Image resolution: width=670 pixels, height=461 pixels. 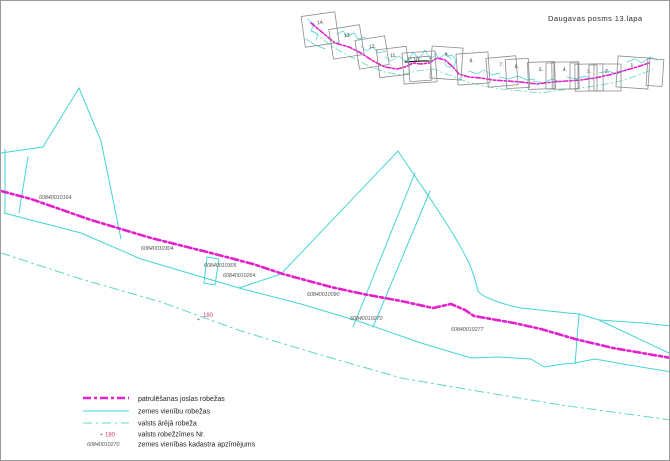 What do you see at coordinates (320, 29) in the screenshot?
I see `sheet-frame-14: 14.` at bounding box center [320, 29].